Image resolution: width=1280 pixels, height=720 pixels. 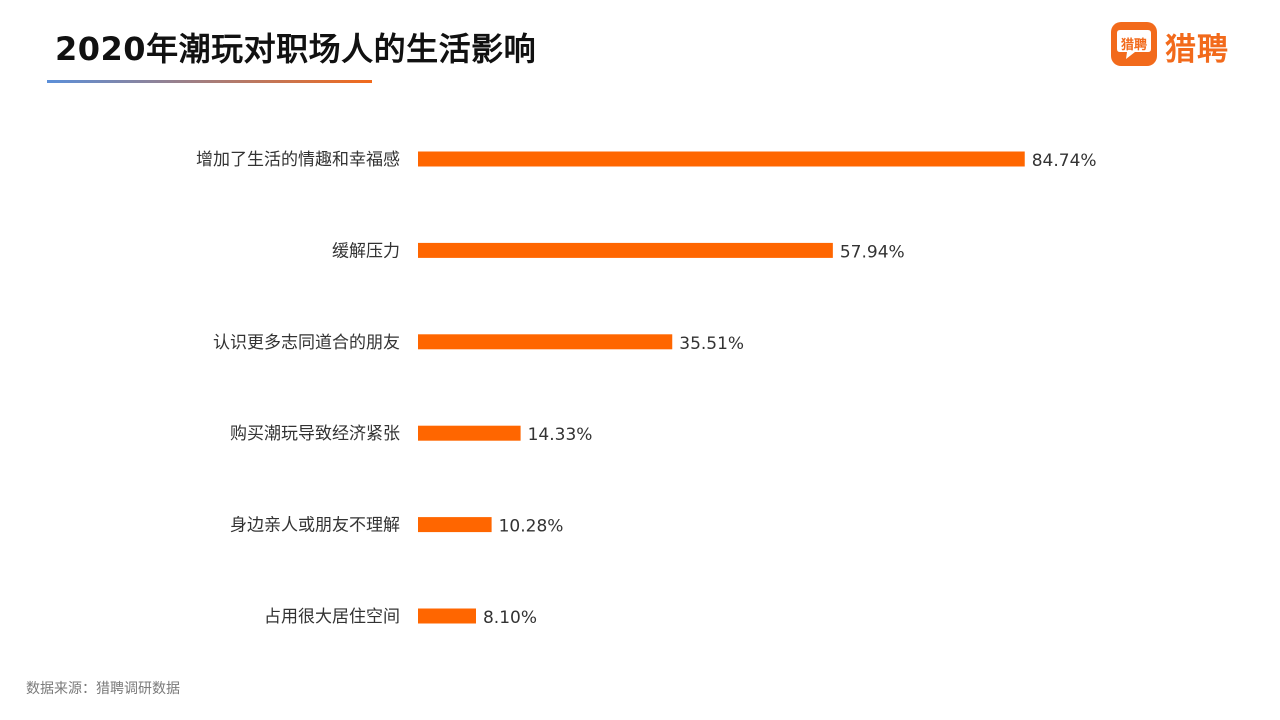 I want to click on value-label: 84.74%, so click(x=1064, y=161).